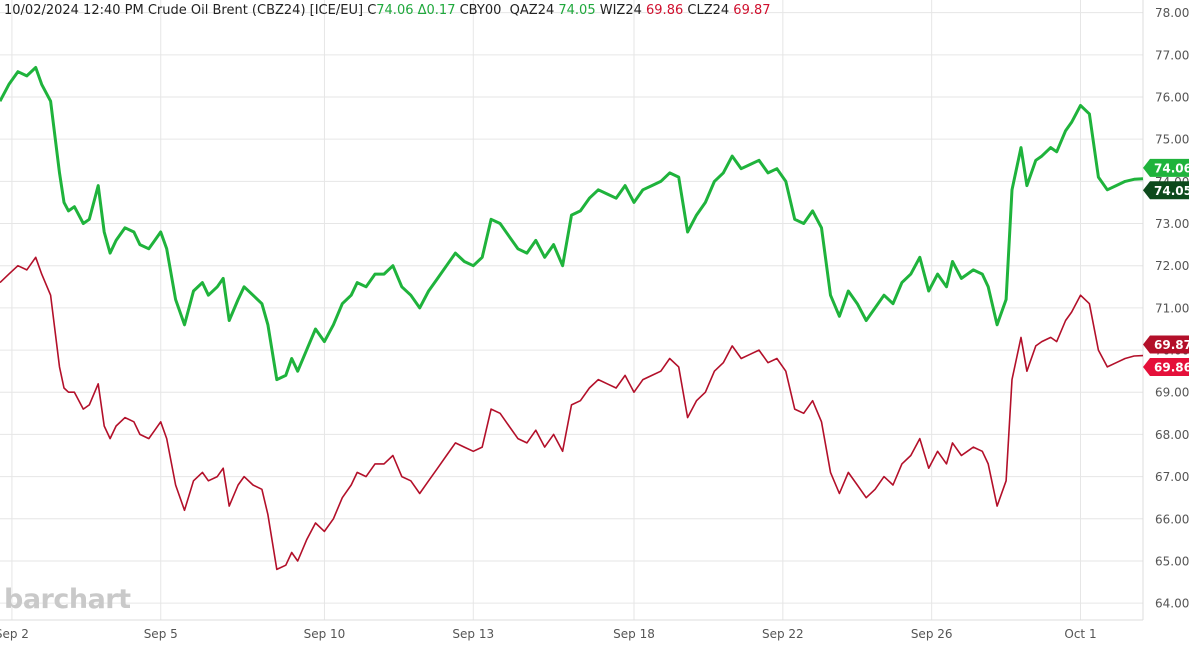 The width and height of the screenshot is (1190, 645). I want to click on x-tick-label: Sep 5, so click(161, 634).